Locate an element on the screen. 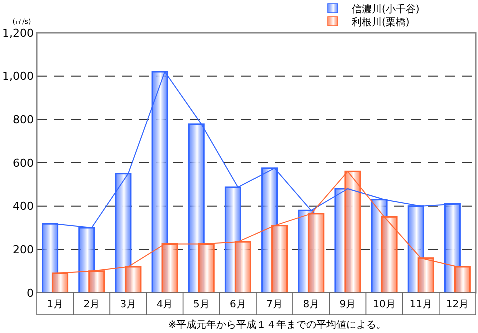 Image resolution: width=478 pixels, height=333 pixels. x-tick-label: 10月 is located at coordinates (384, 305).